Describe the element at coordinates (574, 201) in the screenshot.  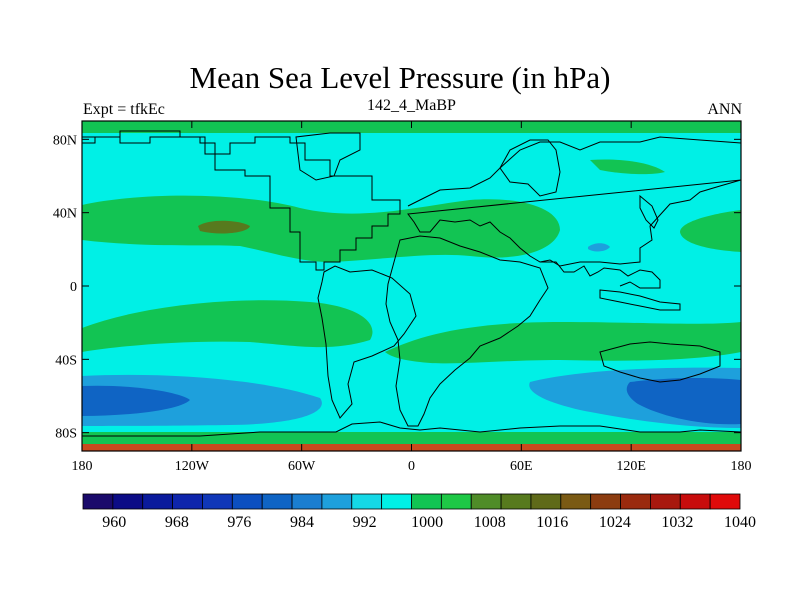
I see `coastline-eurasia` at that location.